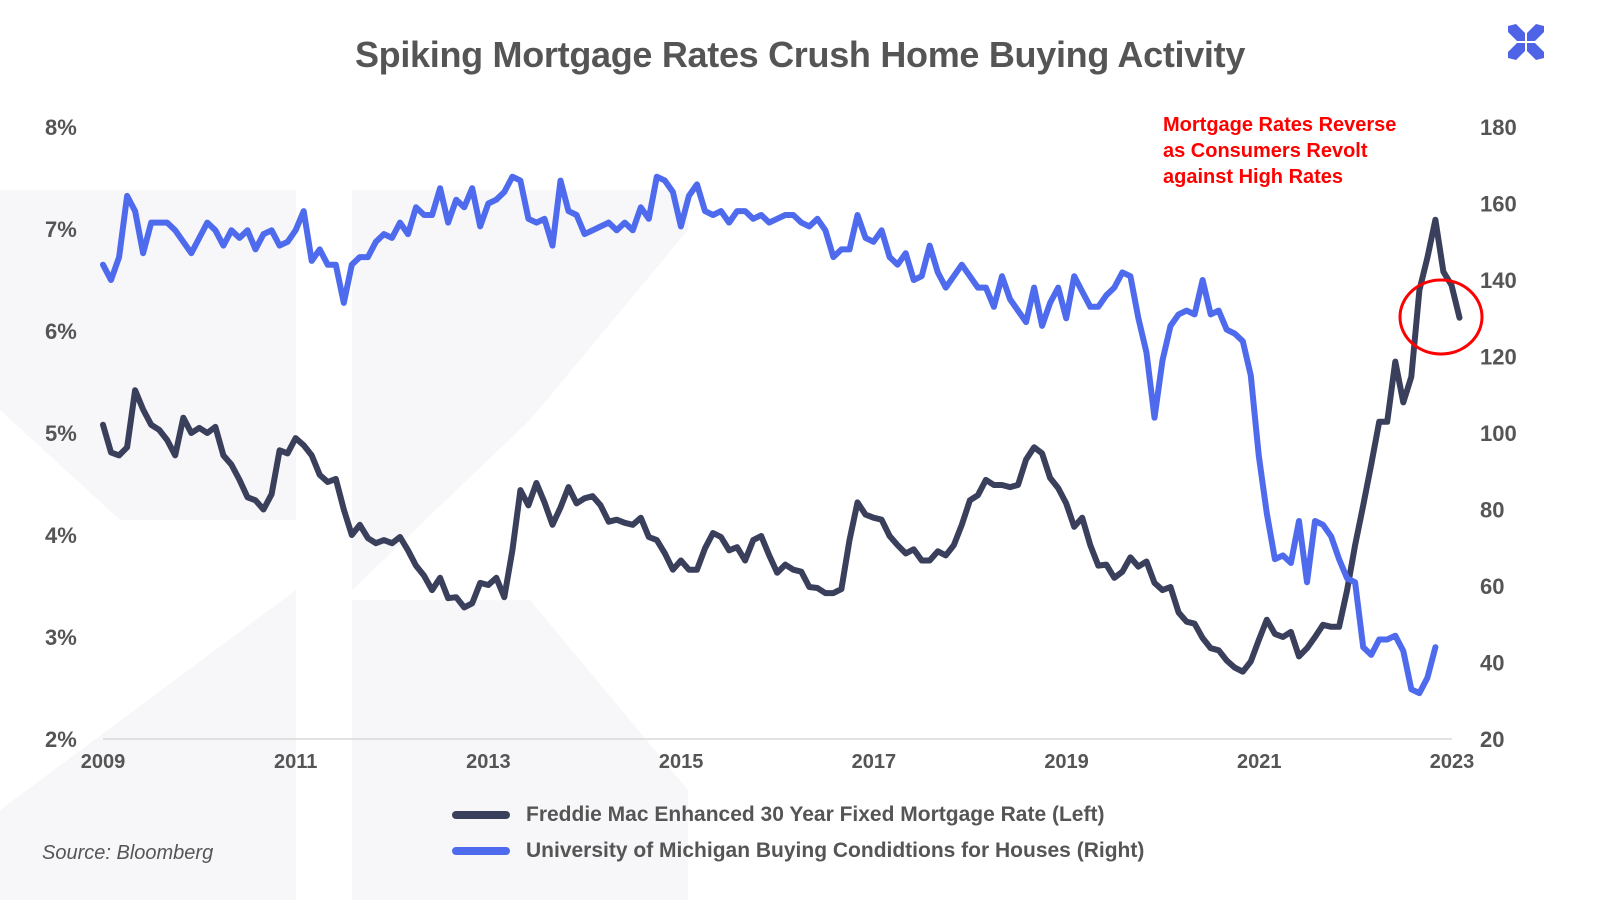  I want to click on x-tick-label: 2017, so click(874, 762).